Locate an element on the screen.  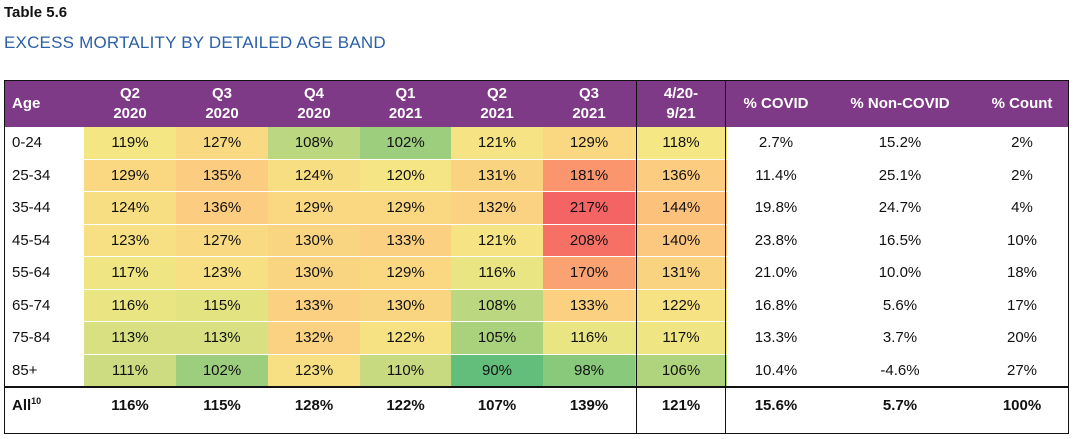
column-header: Q3 2020 is located at coordinates (222, 103).